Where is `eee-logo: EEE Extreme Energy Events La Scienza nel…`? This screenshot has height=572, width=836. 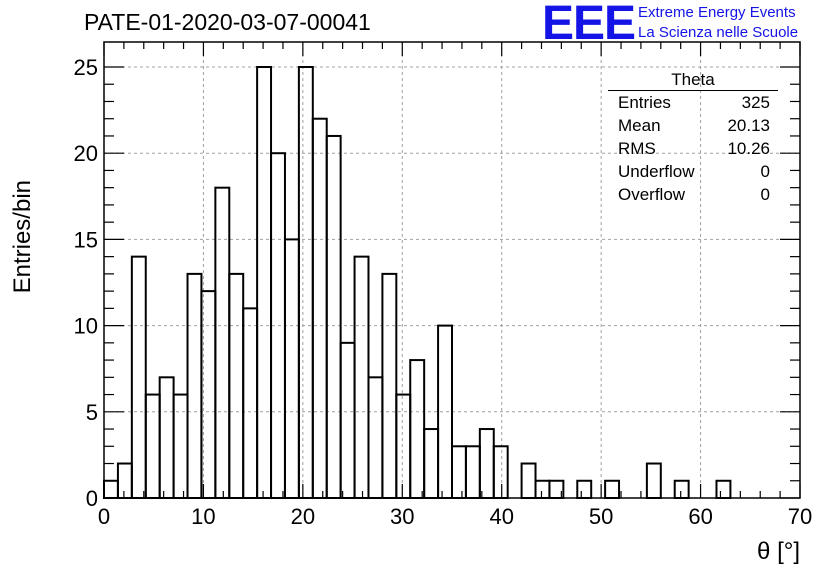 eee-logo: EEE Extreme Energy Events La Scienza nel… is located at coordinates (687, 25).